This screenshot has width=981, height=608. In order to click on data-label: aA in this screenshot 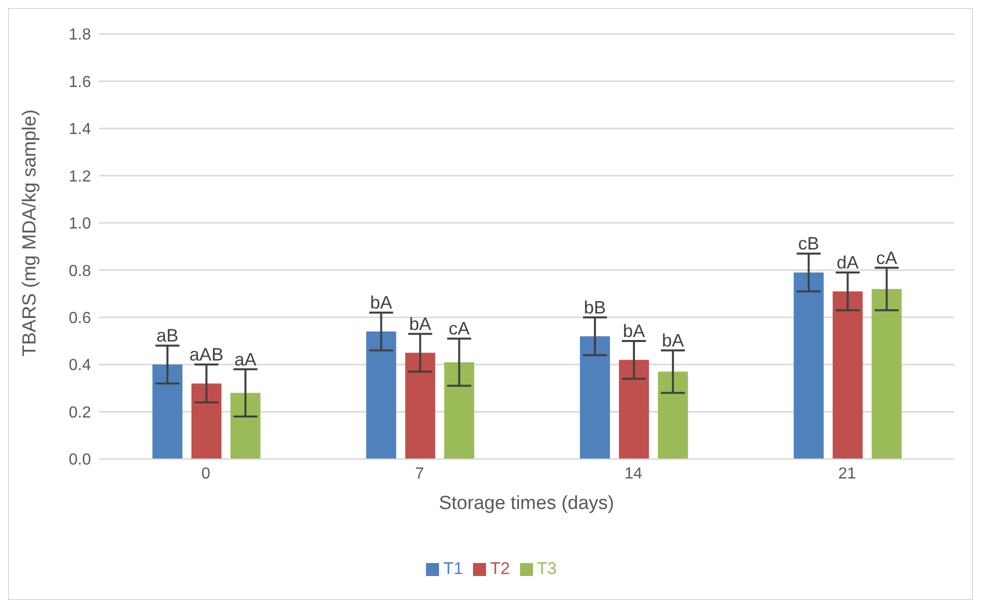, I will do `click(245, 359)`.